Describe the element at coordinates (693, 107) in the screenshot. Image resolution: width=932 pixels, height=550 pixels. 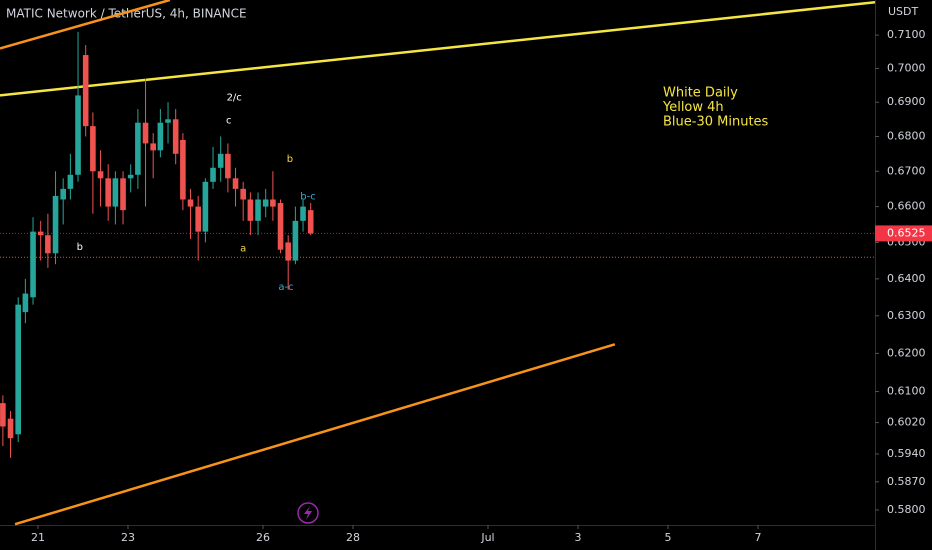
I see `note-text: Yellow 4h` at that location.